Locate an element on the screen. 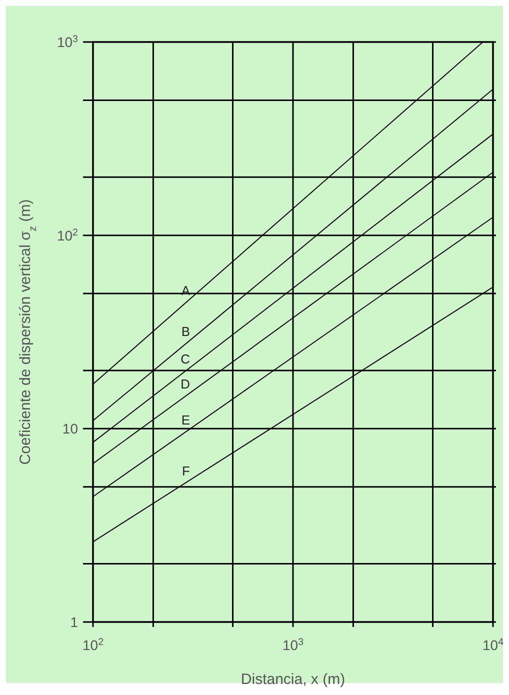  series-label: C is located at coordinates (185, 358).